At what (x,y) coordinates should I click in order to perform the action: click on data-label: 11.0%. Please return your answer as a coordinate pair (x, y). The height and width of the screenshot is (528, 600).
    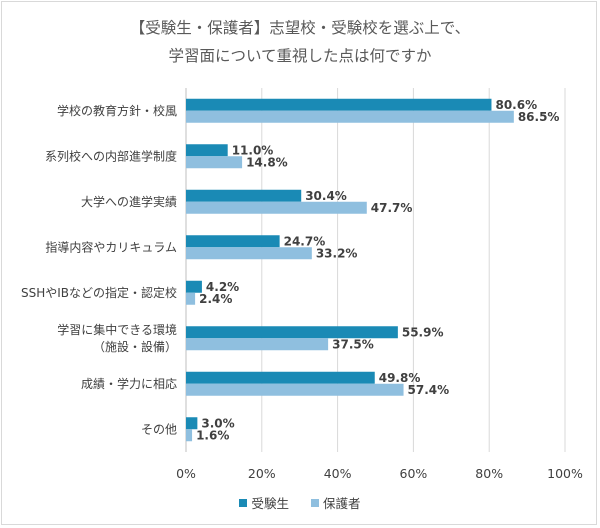
    Looking at the image, I should click on (253, 150).